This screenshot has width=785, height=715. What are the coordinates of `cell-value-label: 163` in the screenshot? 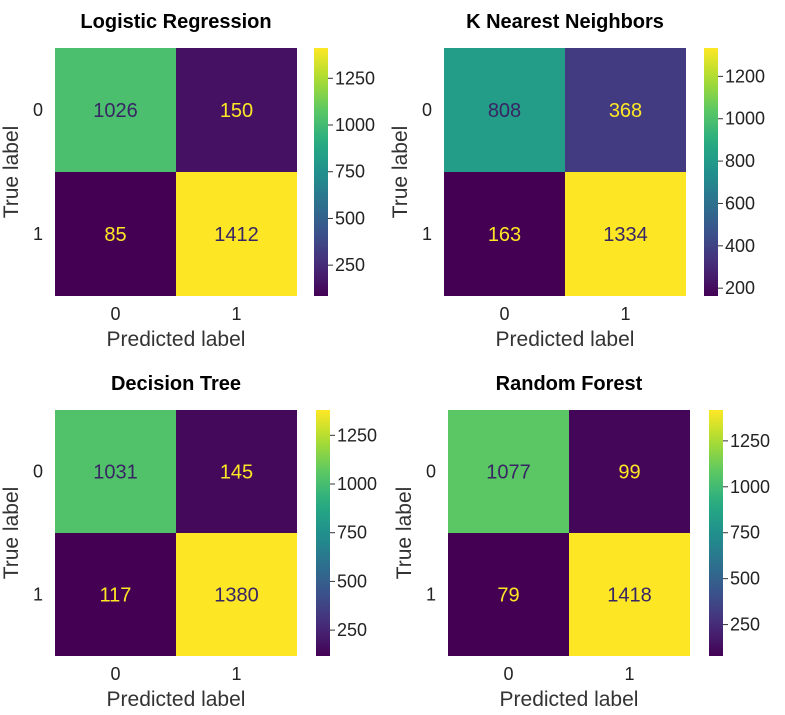 It's located at (504, 235).